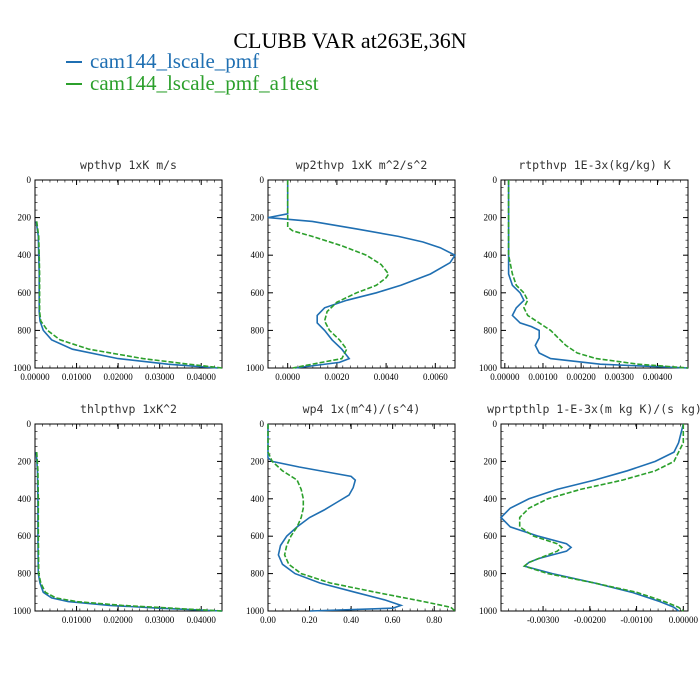  I want to click on legend-entry-2: cam144_lscale_pmf_a1test, so click(192, 83).